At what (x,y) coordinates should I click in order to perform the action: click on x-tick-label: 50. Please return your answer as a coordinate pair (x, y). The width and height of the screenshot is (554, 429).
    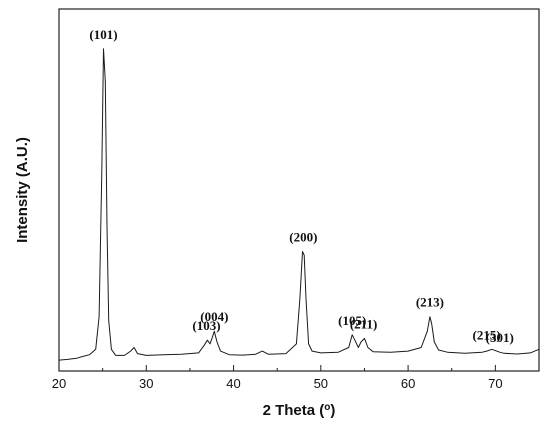
    Looking at the image, I should click on (321, 383).